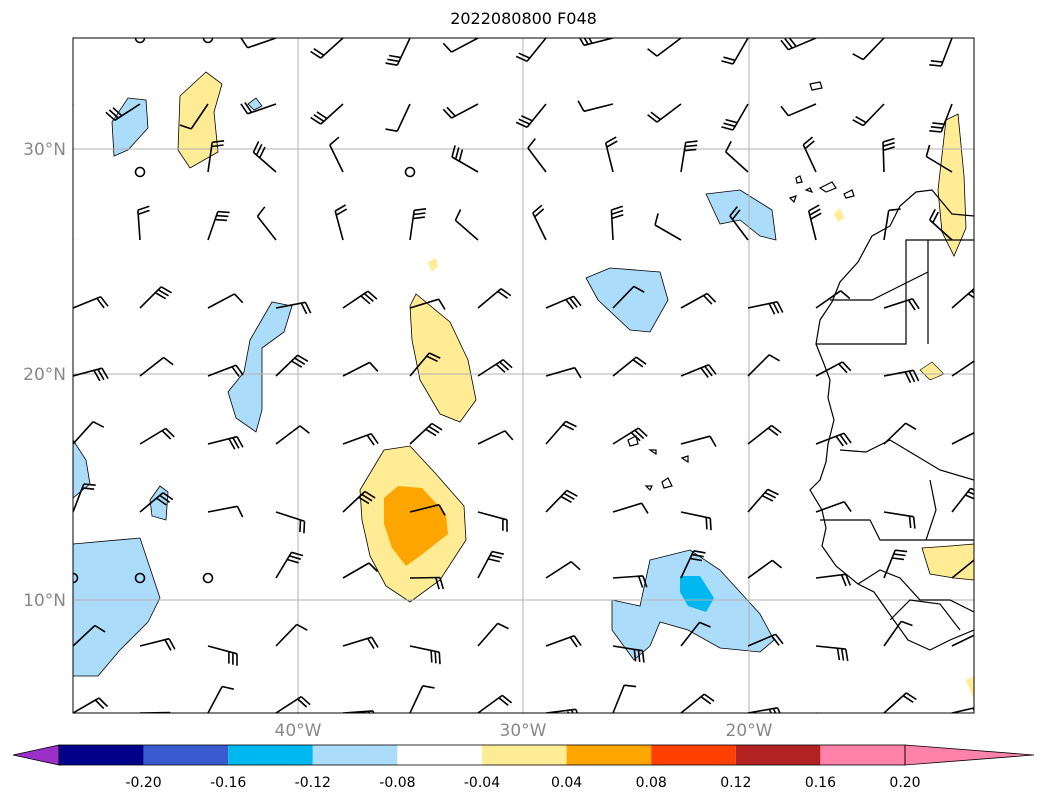 The width and height of the screenshot is (1047, 803). Describe the element at coordinates (44, 150) in the screenshot. I see `lat-label-30n: 30°N` at that location.